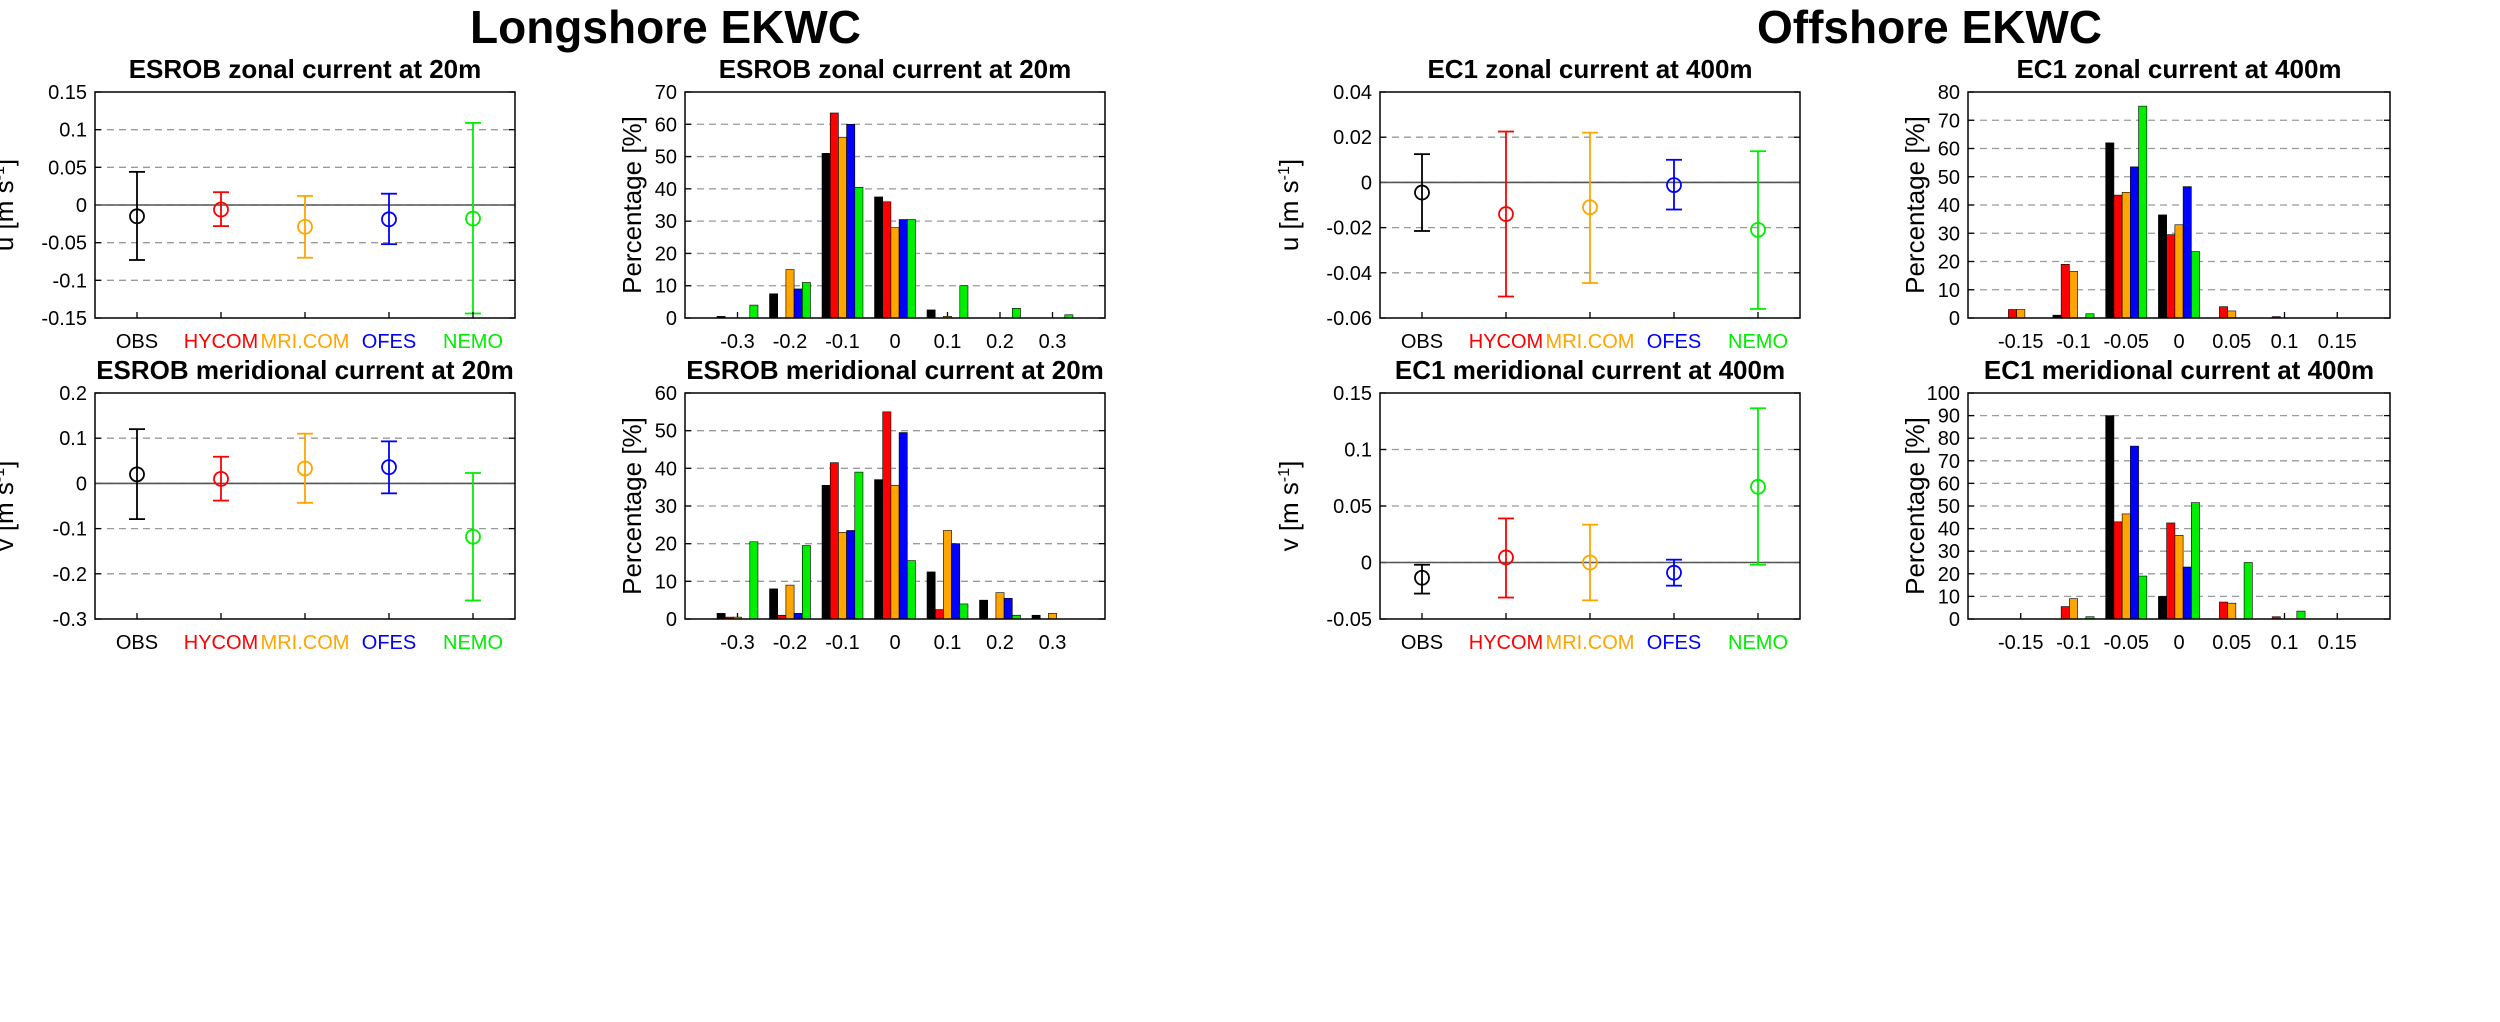  What do you see at coordinates (2126, 342) in the screenshot?
I see `x-tick-label: -0.05` at bounding box center [2126, 342].